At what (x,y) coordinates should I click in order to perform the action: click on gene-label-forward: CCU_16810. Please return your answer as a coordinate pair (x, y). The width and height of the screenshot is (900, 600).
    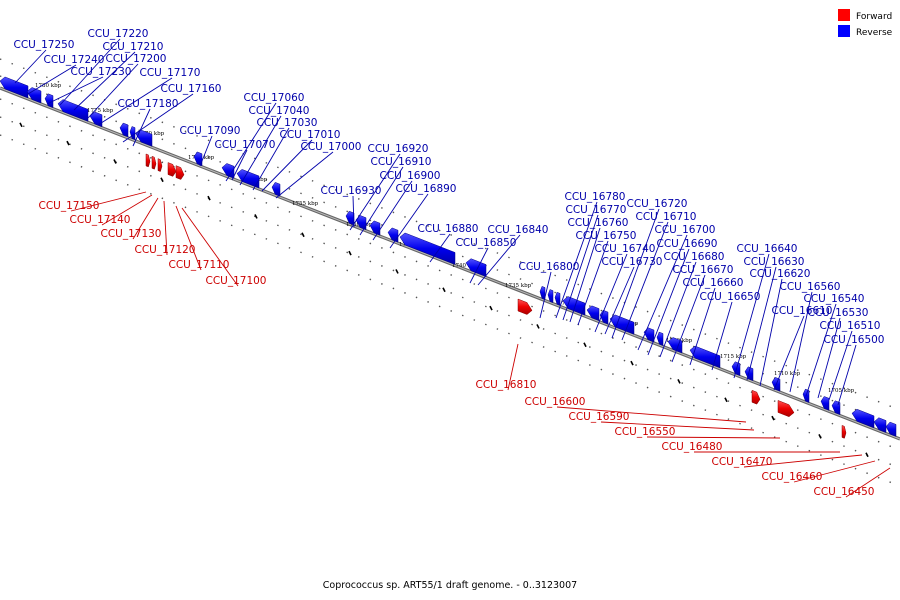
    Looking at the image, I should click on (505, 385).